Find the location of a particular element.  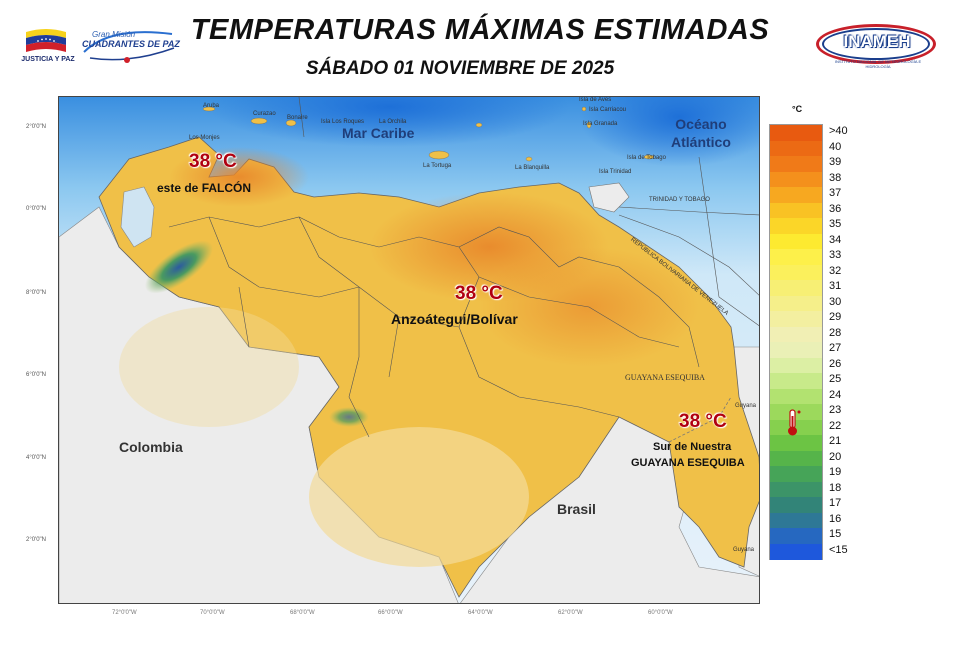

island-de-aves: Isla de Aves is located at coordinates (595, 100).